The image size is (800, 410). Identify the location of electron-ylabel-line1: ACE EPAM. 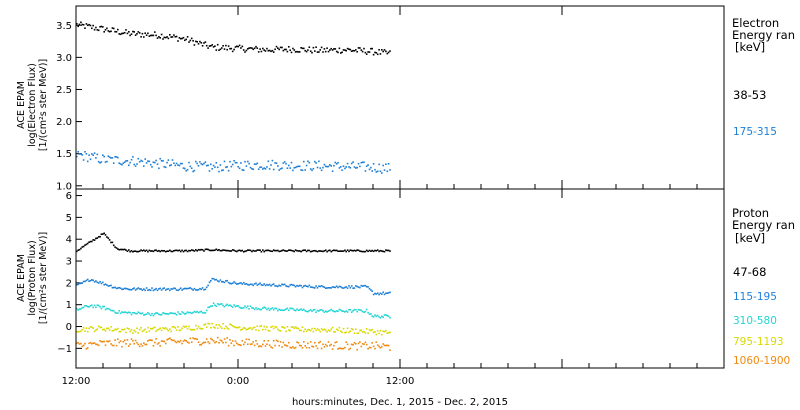
(21, 105).